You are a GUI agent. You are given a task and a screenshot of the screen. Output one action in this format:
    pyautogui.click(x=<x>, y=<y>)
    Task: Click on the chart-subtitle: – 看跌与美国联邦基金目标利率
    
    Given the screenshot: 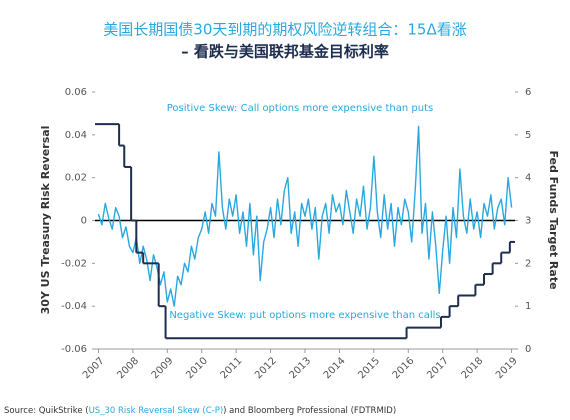 What is the action you would take?
    pyautogui.click(x=285, y=52)
    